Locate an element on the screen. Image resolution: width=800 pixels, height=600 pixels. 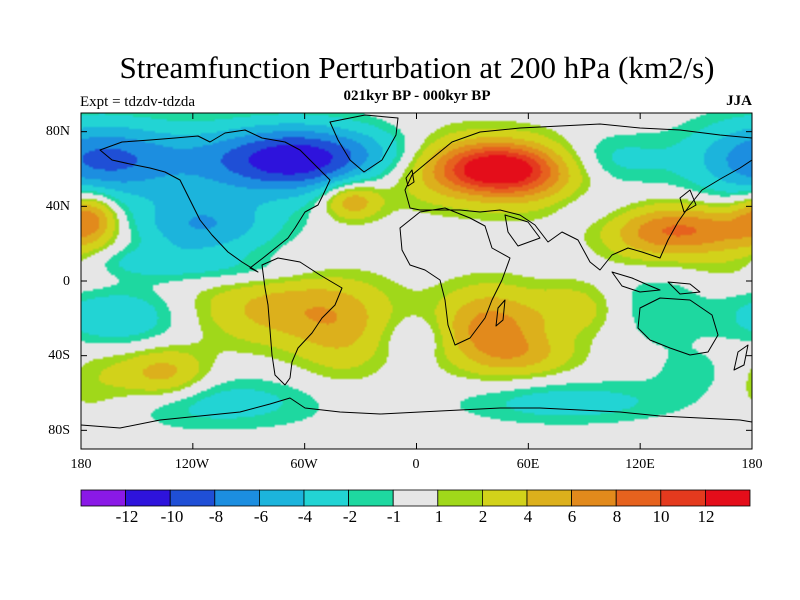
coastline-indonesia is located at coordinates (636, 282).